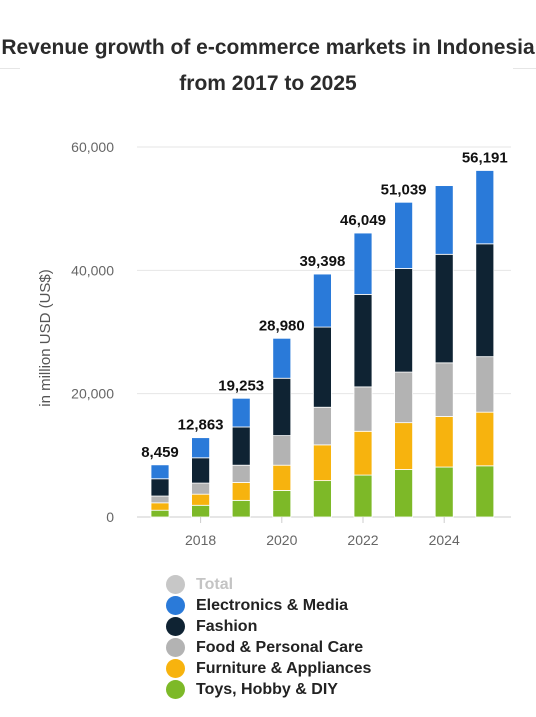  What do you see at coordinates (524, 68) in the screenshot?
I see `title-divider-right` at bounding box center [524, 68].